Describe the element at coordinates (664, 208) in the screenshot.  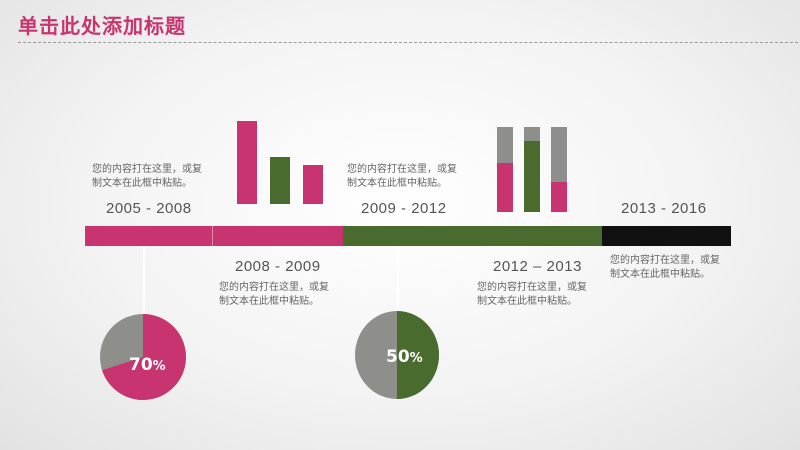
I see `period-5-label: 2013 - 2016` at that location.